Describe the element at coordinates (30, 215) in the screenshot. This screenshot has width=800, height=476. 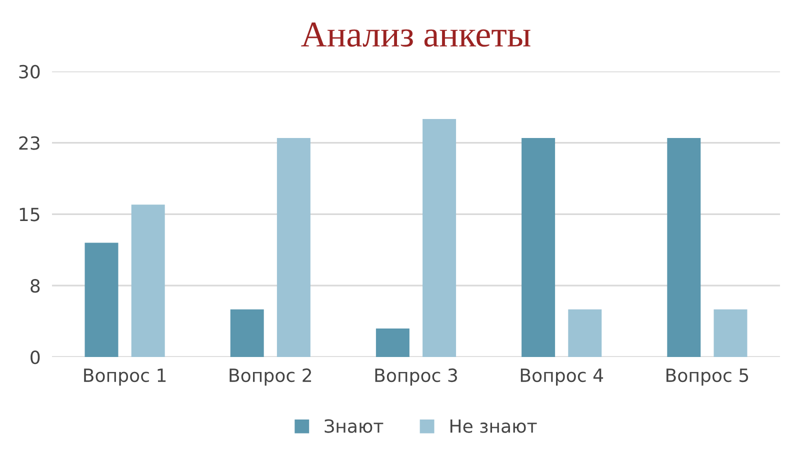
I see `y-tick-label: 15` at that location.